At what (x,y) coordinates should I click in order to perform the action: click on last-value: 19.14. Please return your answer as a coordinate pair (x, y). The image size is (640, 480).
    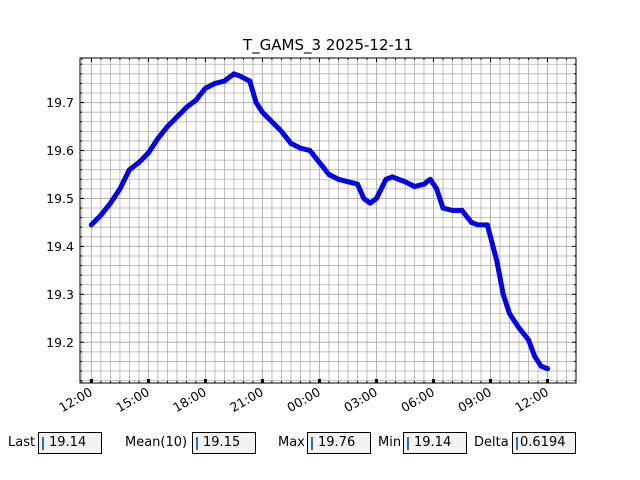
    Looking at the image, I should click on (68, 442).